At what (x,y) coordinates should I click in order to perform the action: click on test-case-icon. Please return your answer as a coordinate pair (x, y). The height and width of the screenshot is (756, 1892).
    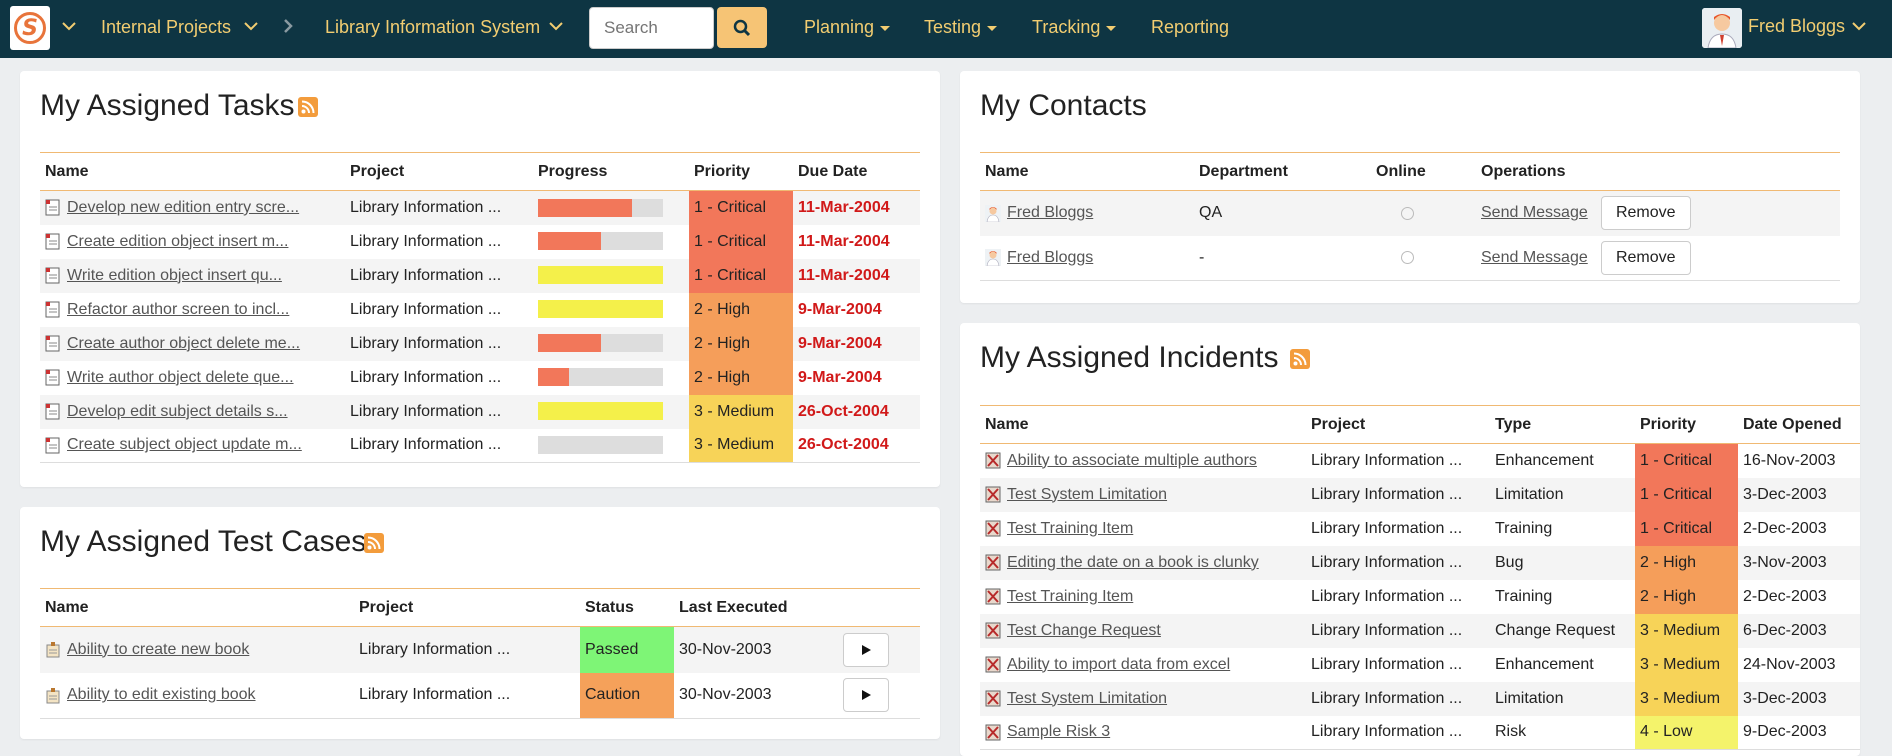
    Looking at the image, I should click on (53, 695).